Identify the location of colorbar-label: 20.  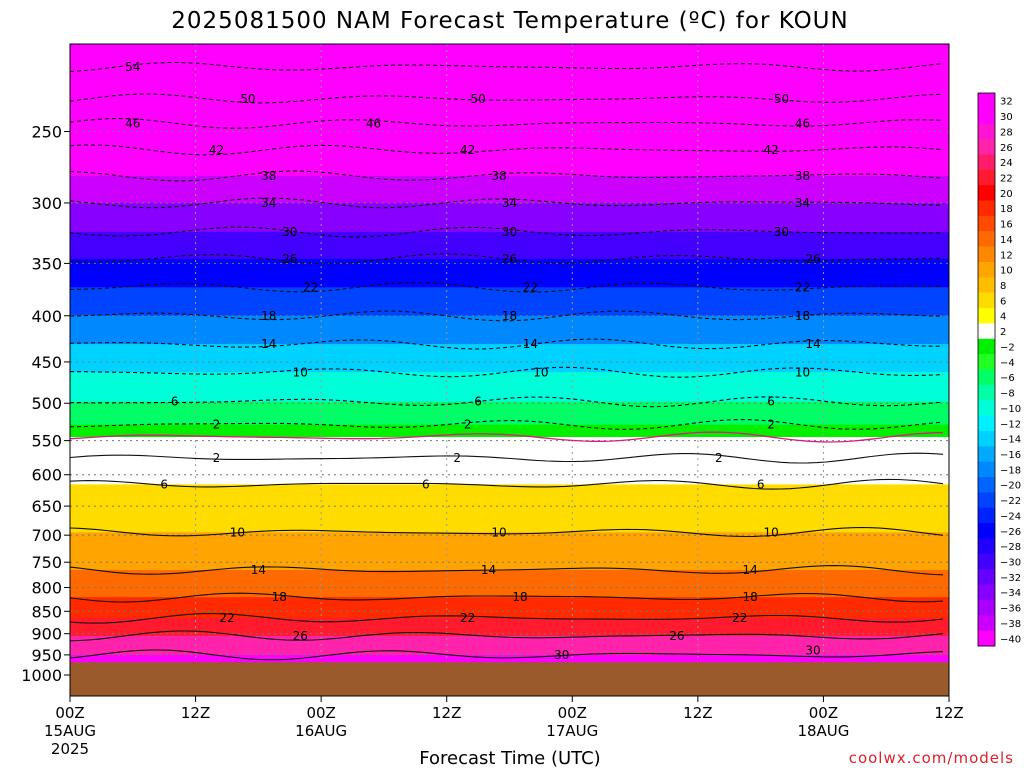
(1006, 194).